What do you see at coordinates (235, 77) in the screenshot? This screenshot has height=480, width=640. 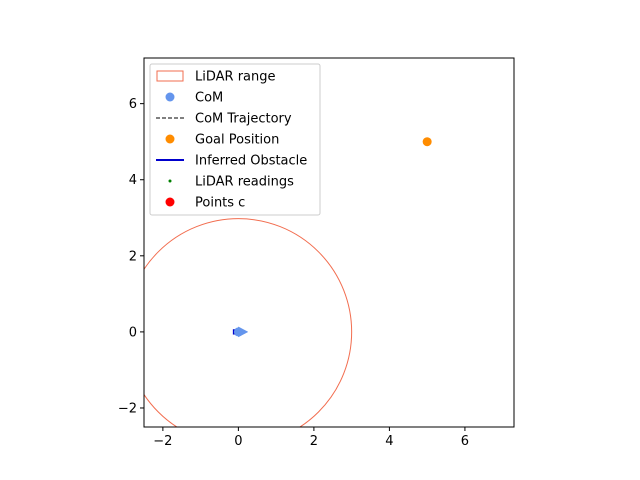 I see `legend-label: LiDAR range` at bounding box center [235, 77].